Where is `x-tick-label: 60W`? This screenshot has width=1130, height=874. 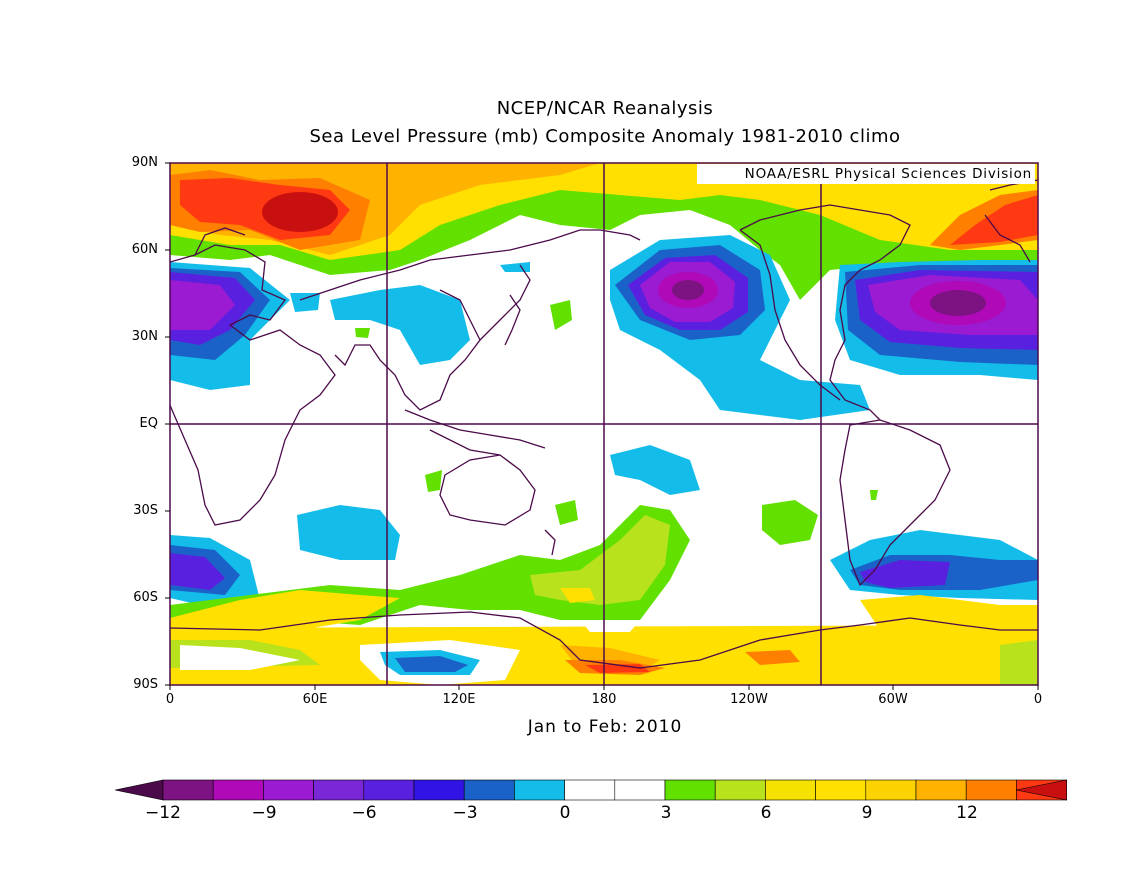 x-tick-label: 60W is located at coordinates (893, 699).